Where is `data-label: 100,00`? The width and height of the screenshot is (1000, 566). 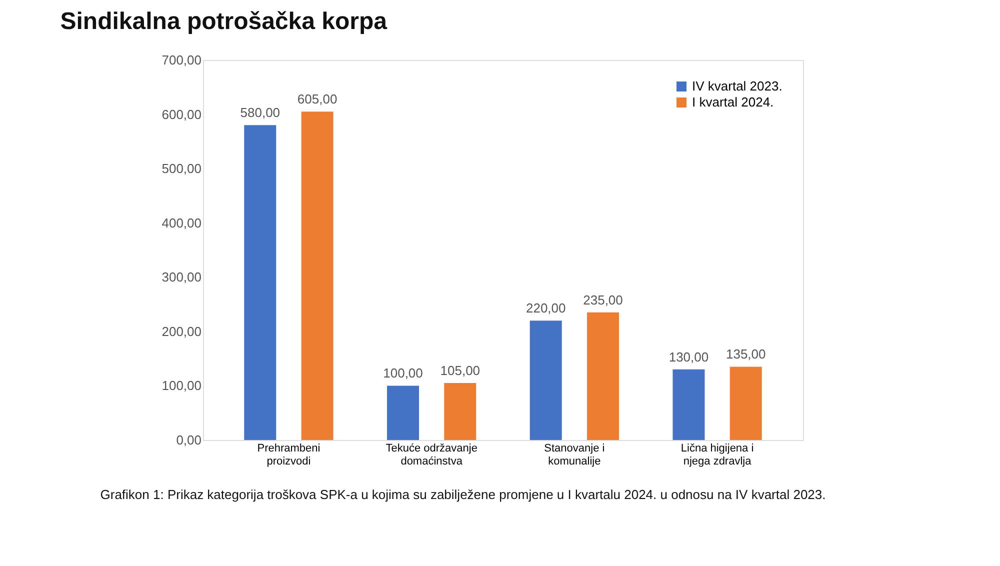
data-label: 100,00 is located at coordinates (403, 373).